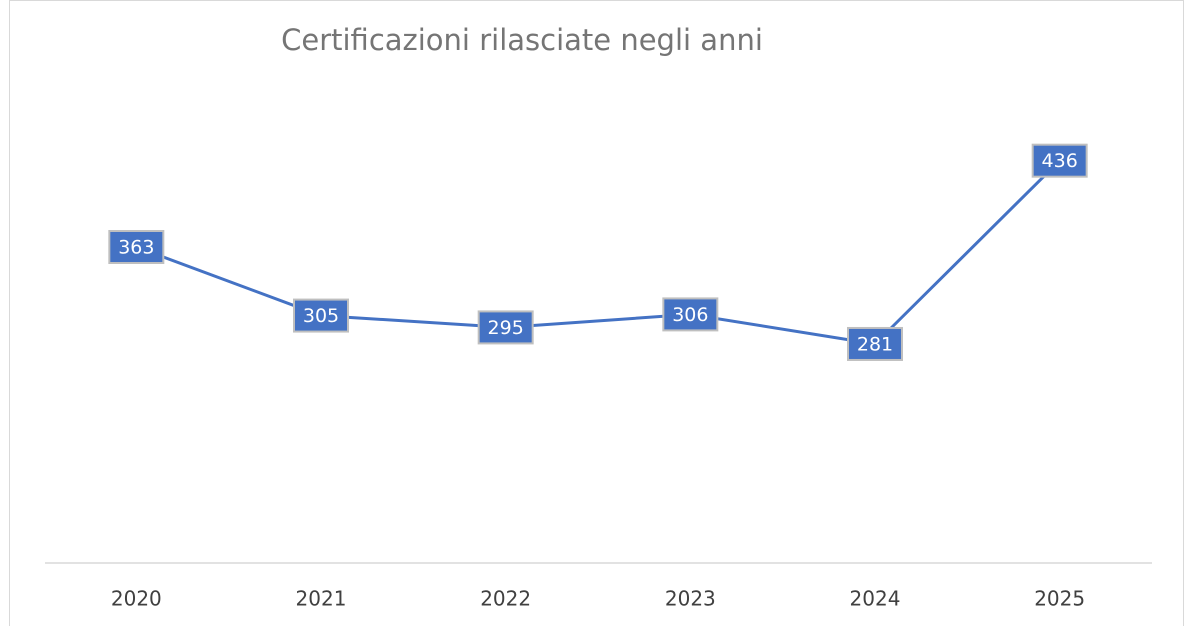  Describe the element at coordinates (522, 40) in the screenshot. I see `chart-title: Certificazioni rilasciate negli anni` at that location.